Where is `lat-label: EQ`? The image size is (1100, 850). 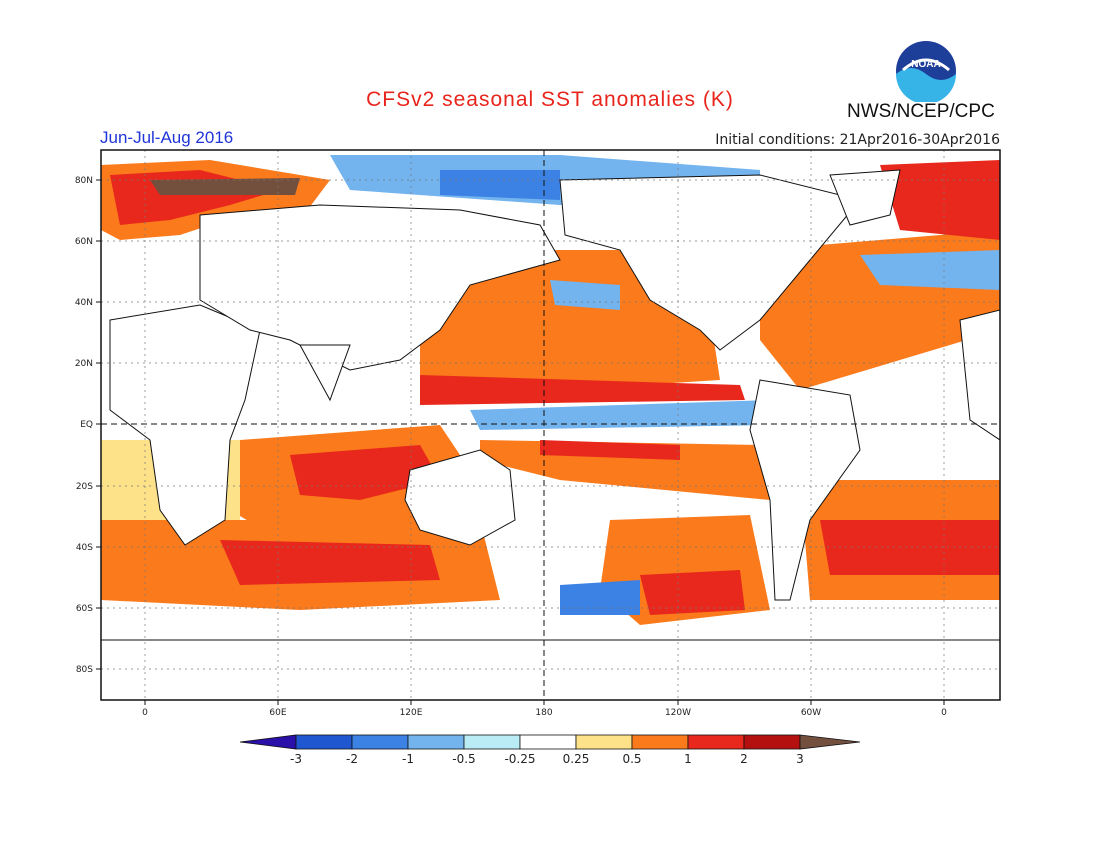
lat-label: EQ is located at coordinates (86, 425).